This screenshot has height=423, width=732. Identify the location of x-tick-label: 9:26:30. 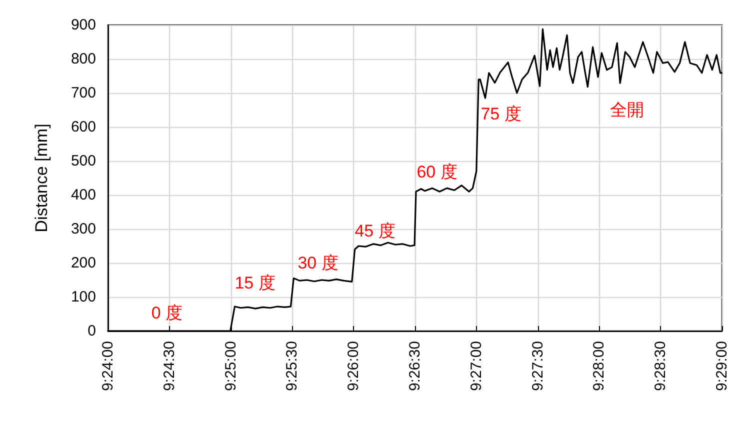
(415, 366).